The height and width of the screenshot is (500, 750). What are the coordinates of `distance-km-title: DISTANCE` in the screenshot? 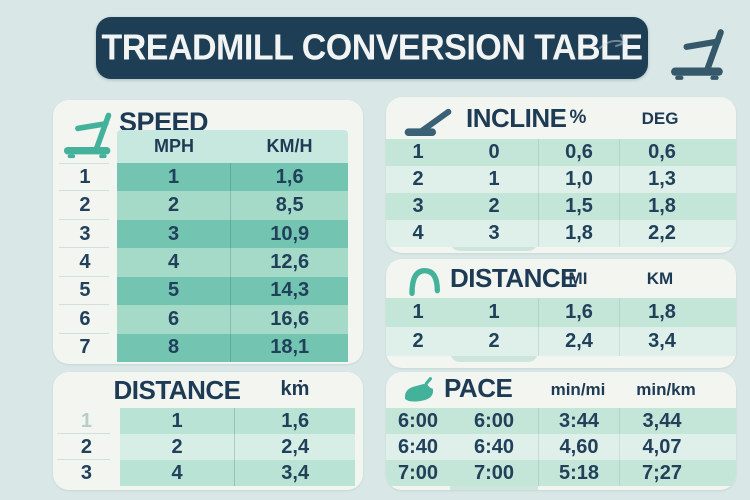 It's located at (177, 390).